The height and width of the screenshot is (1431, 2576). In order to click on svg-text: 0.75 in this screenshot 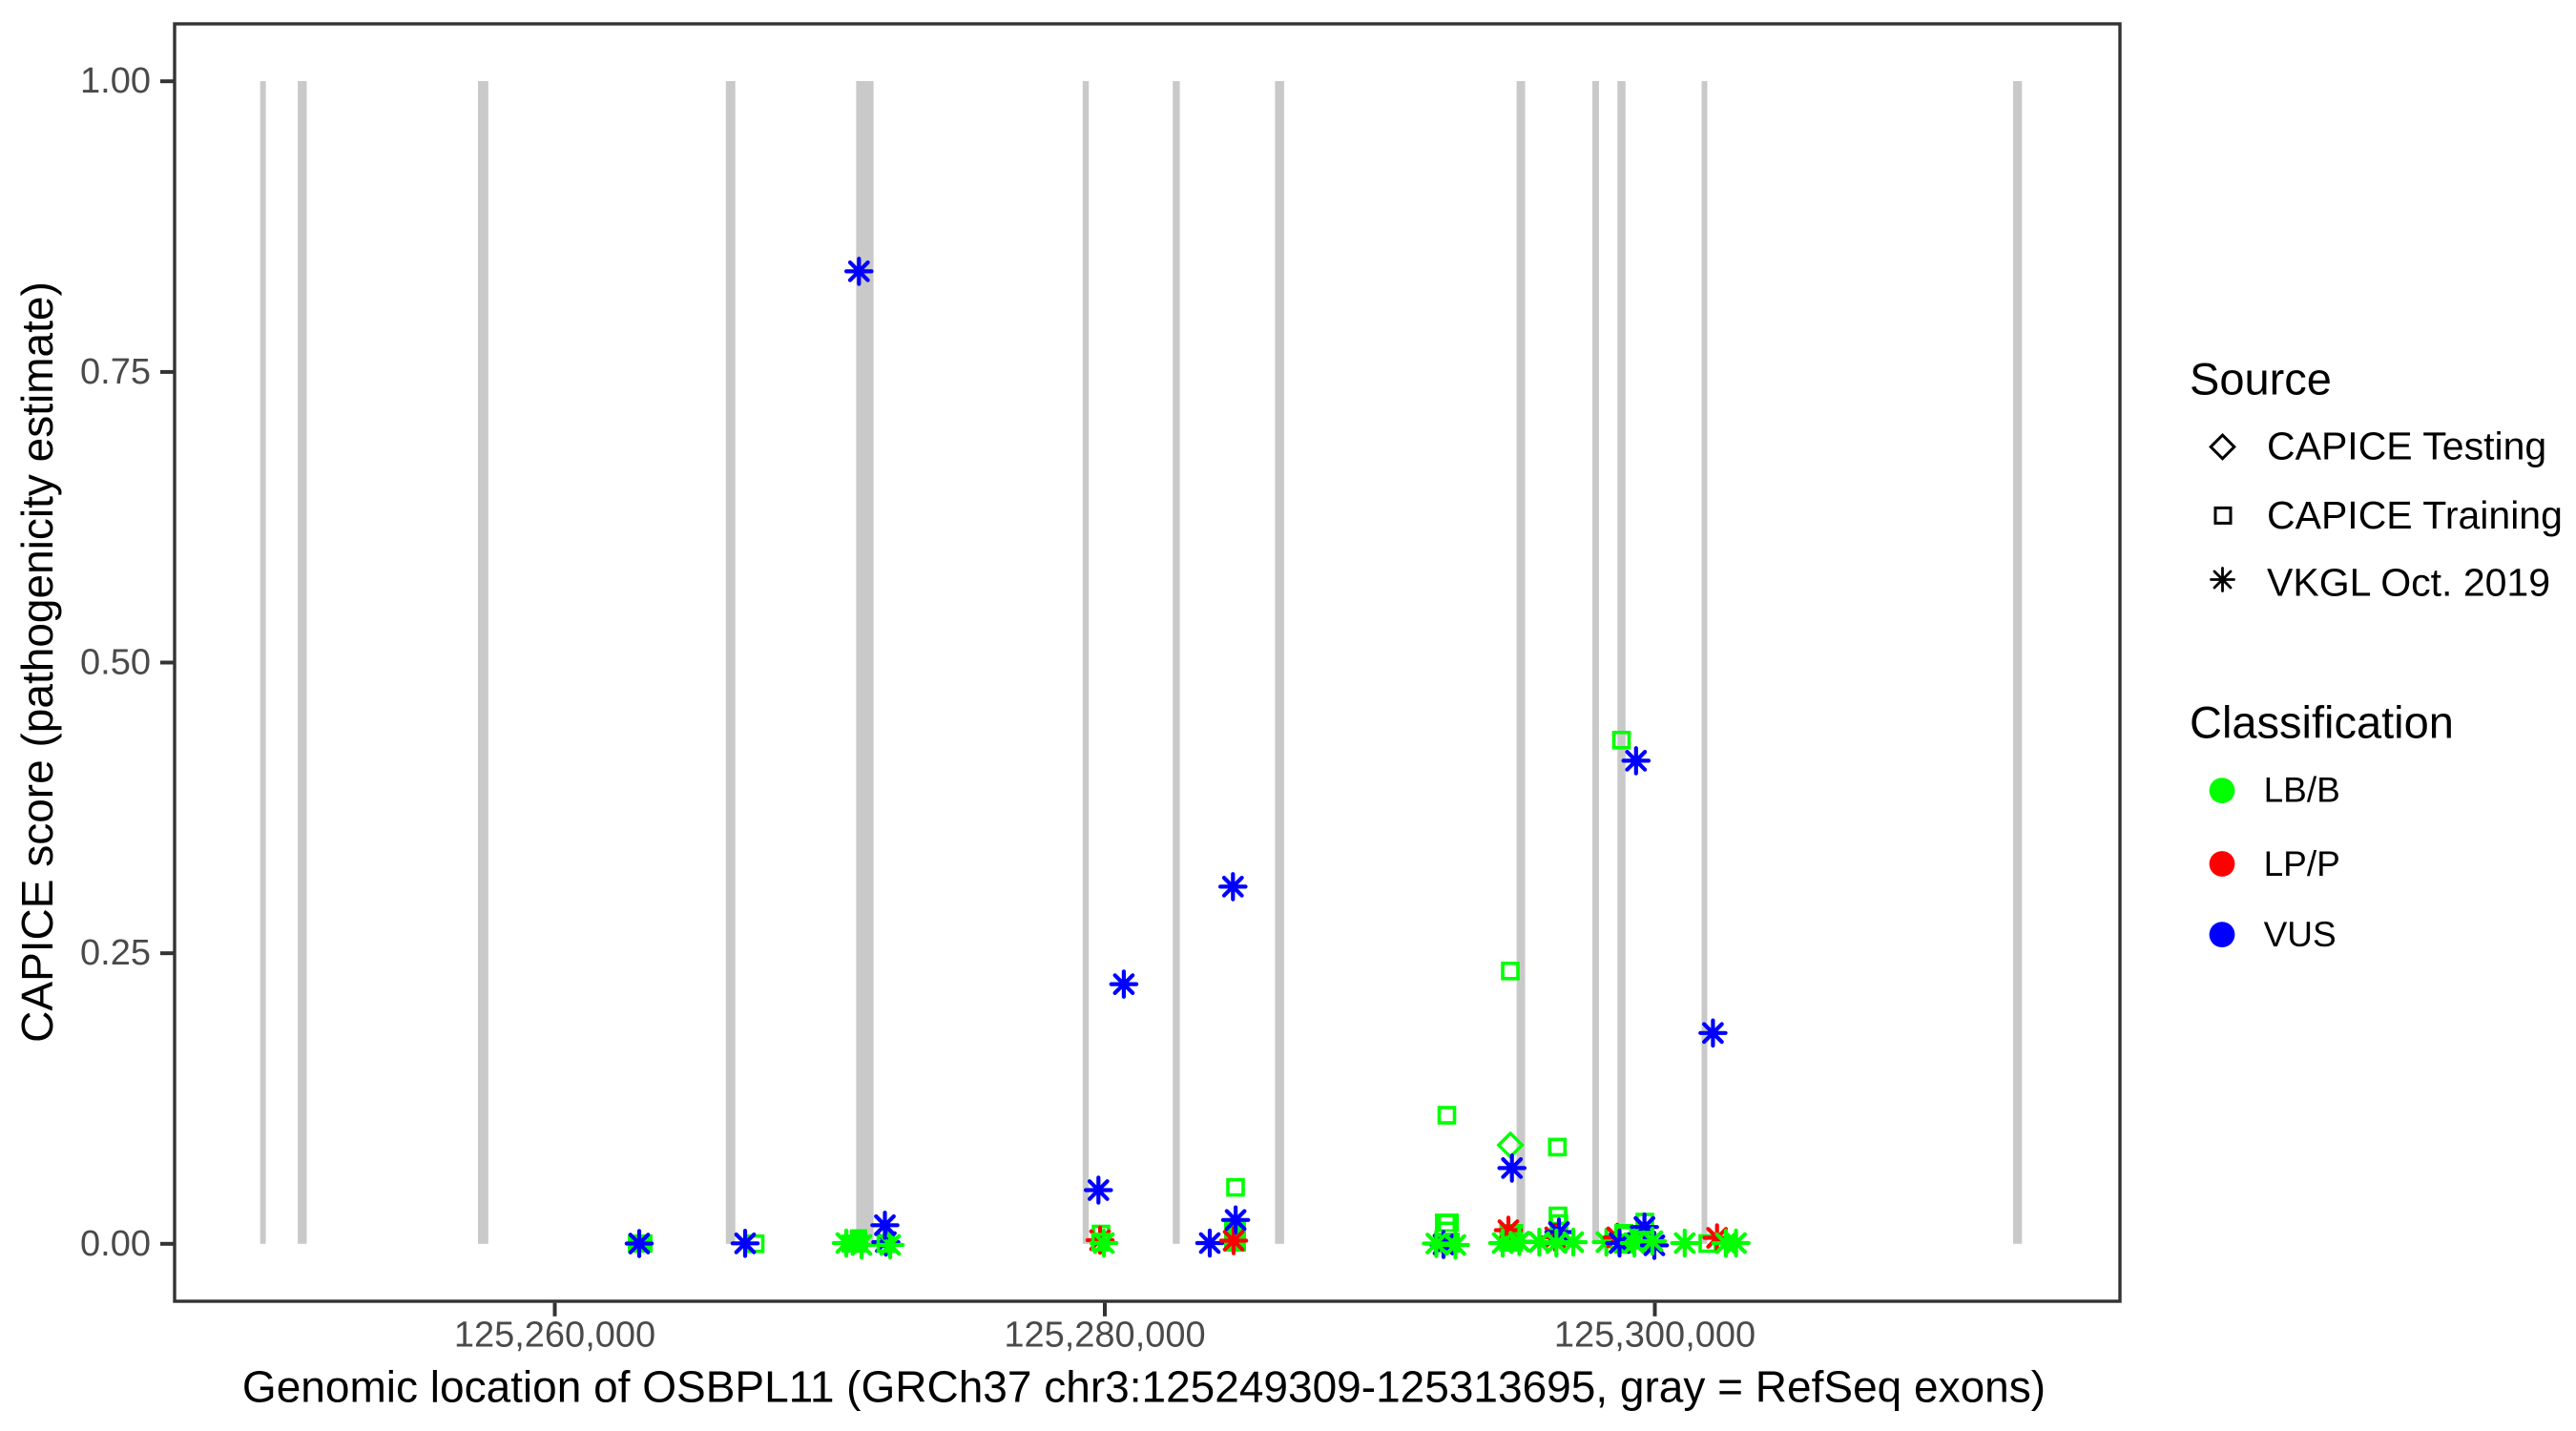, I will do `click(115, 372)`.